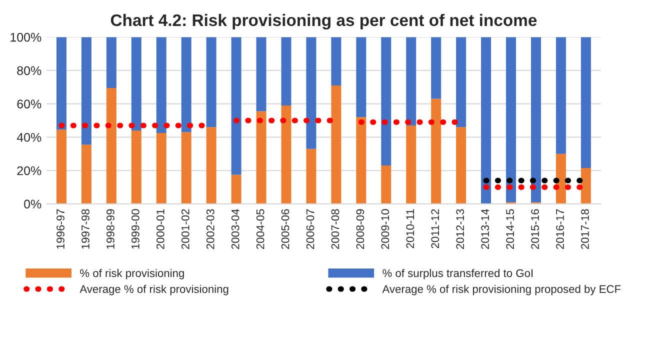 The height and width of the screenshot is (337, 664). Describe the element at coordinates (136, 229) in the screenshot. I see `x-tick-label: 1999-00` at that location.